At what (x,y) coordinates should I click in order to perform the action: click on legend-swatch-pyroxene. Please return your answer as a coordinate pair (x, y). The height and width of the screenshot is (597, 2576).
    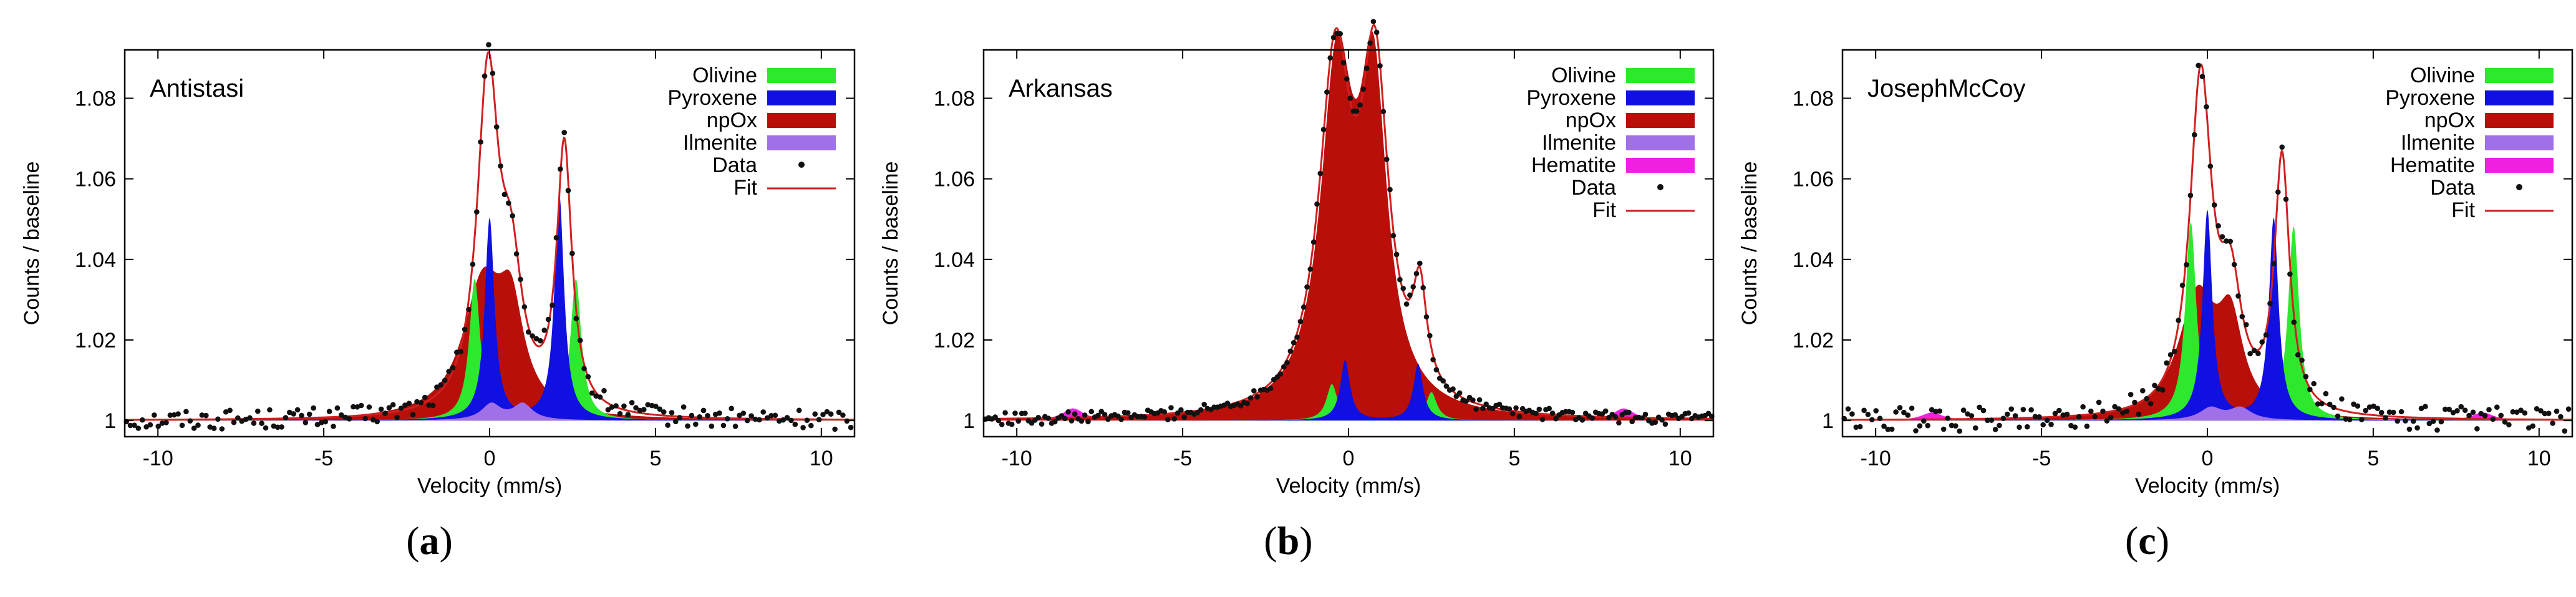
    Looking at the image, I should click on (1661, 97).